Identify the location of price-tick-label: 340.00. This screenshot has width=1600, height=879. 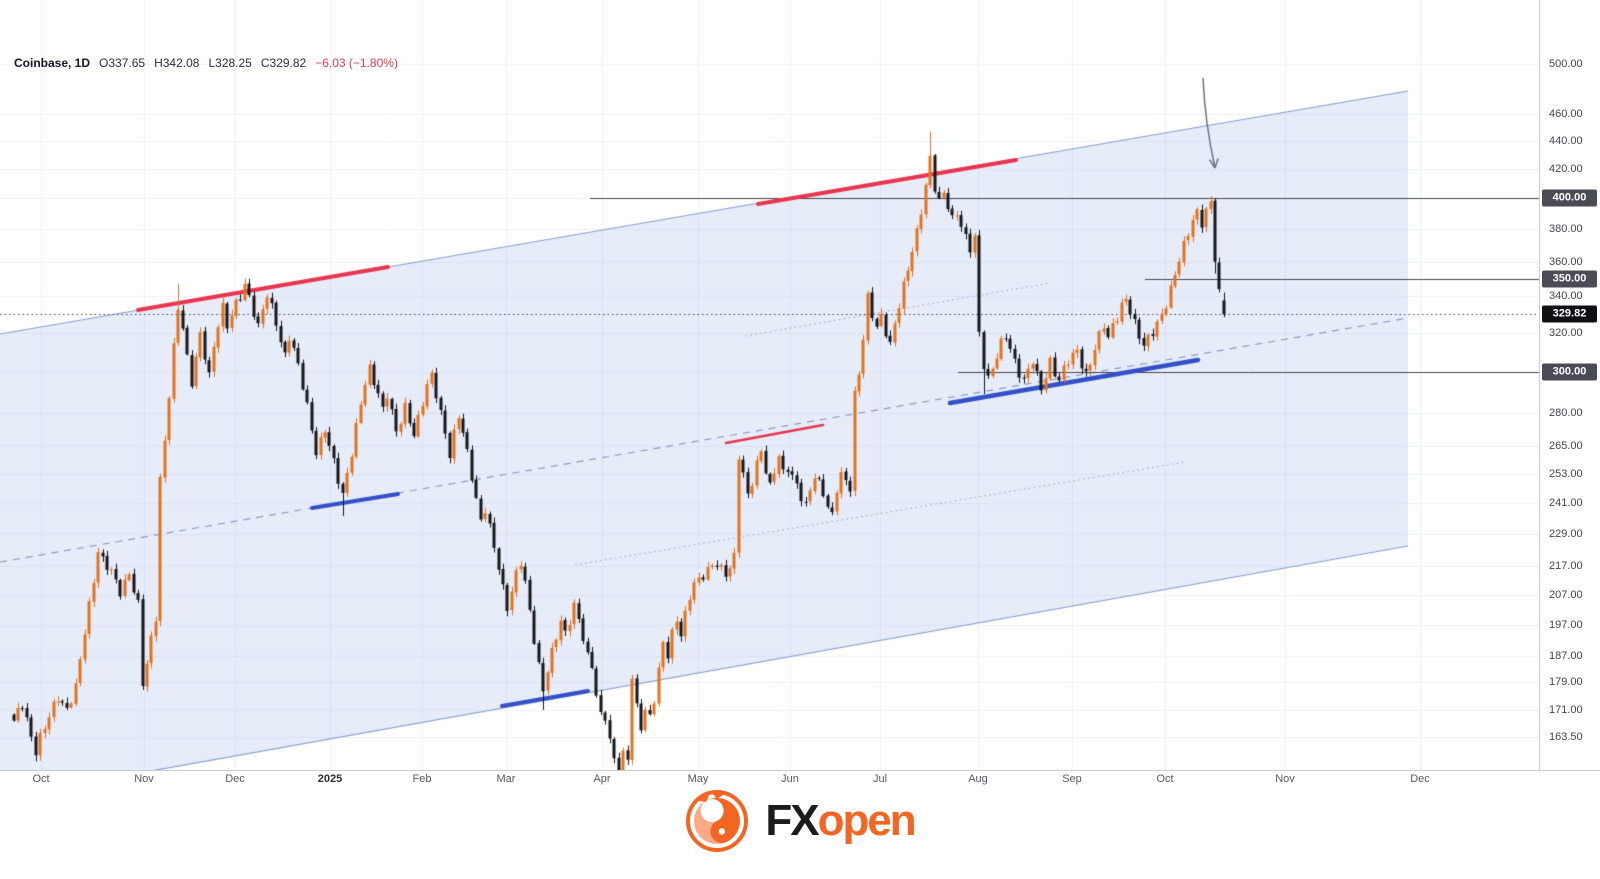
(1566, 296).